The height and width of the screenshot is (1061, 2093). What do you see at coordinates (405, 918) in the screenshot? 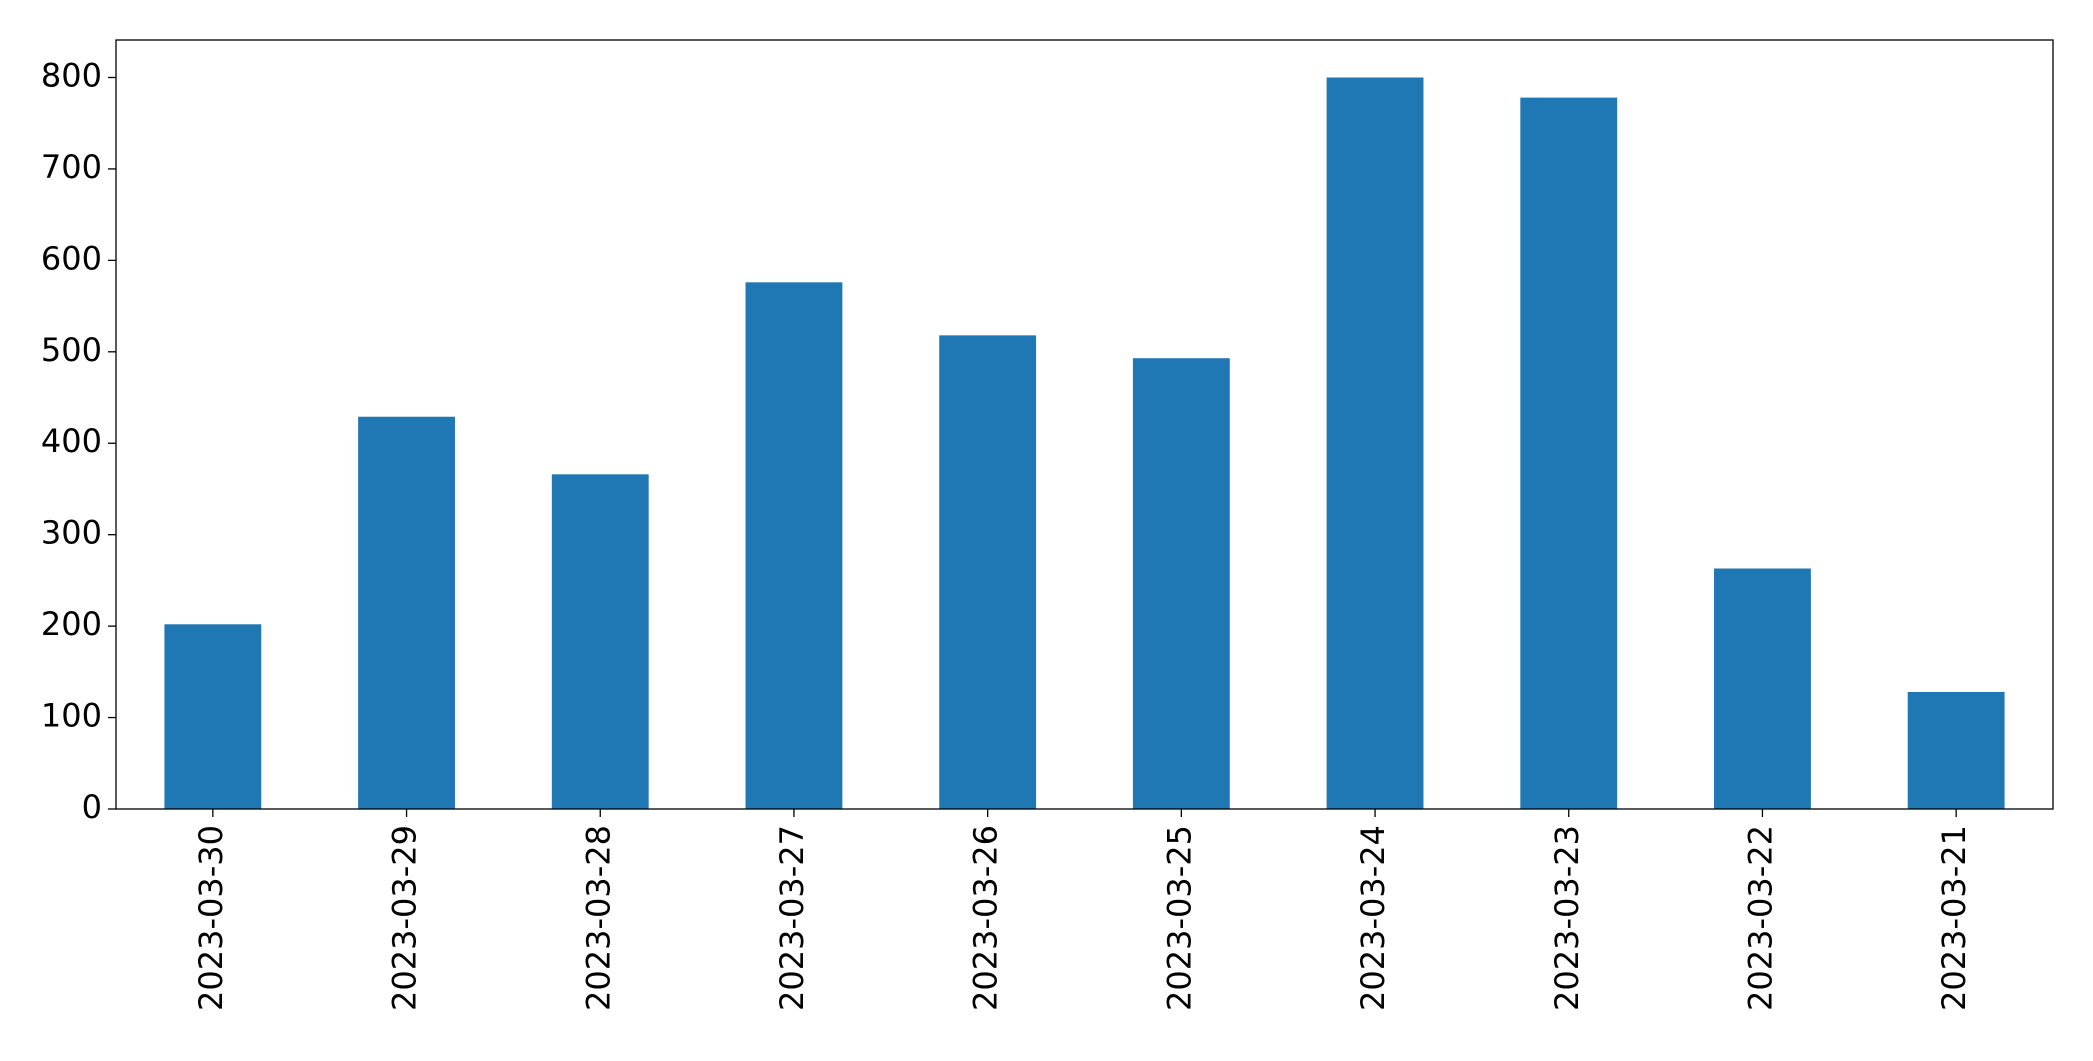
I see `x-tick-label: 2023-03-29` at bounding box center [405, 918].